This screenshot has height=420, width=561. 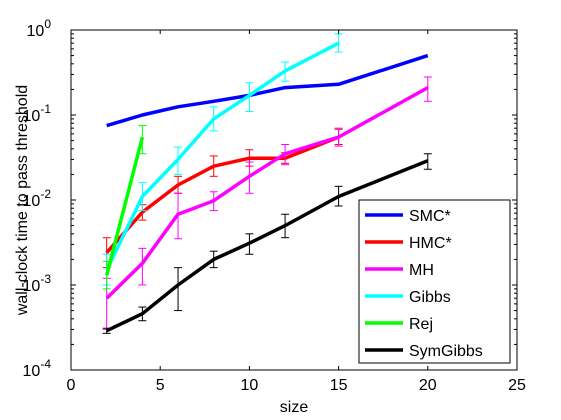 What do you see at coordinates (408, 297) in the screenshot?
I see `legend-item: Gibbs` at bounding box center [408, 297].